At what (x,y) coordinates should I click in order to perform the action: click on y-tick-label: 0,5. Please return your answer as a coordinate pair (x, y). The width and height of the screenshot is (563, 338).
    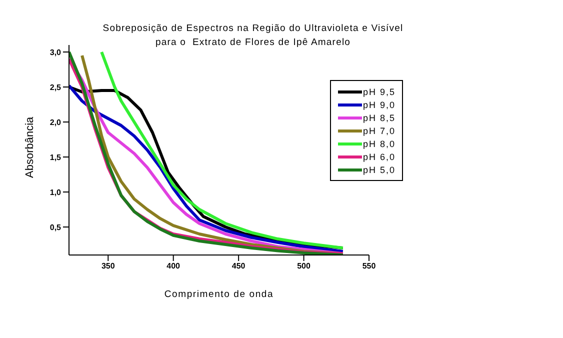
    Looking at the image, I should click on (56, 227).